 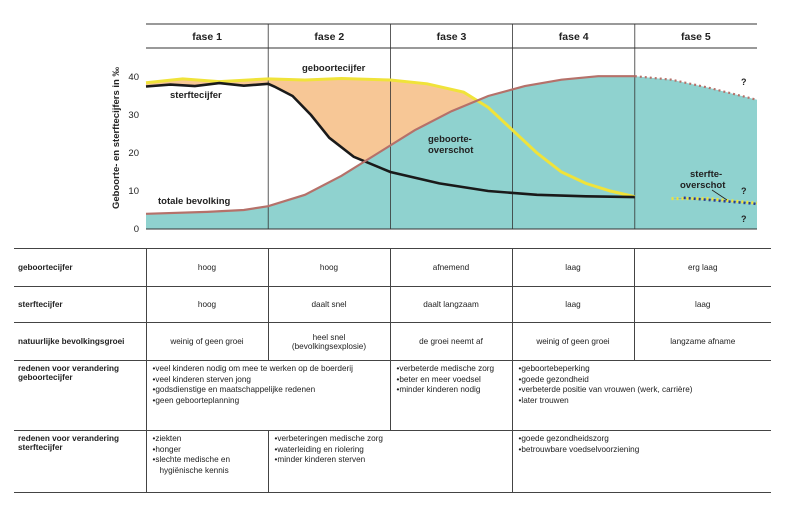 I want to click on birth-surplus-area, so click(x=403, y=138).